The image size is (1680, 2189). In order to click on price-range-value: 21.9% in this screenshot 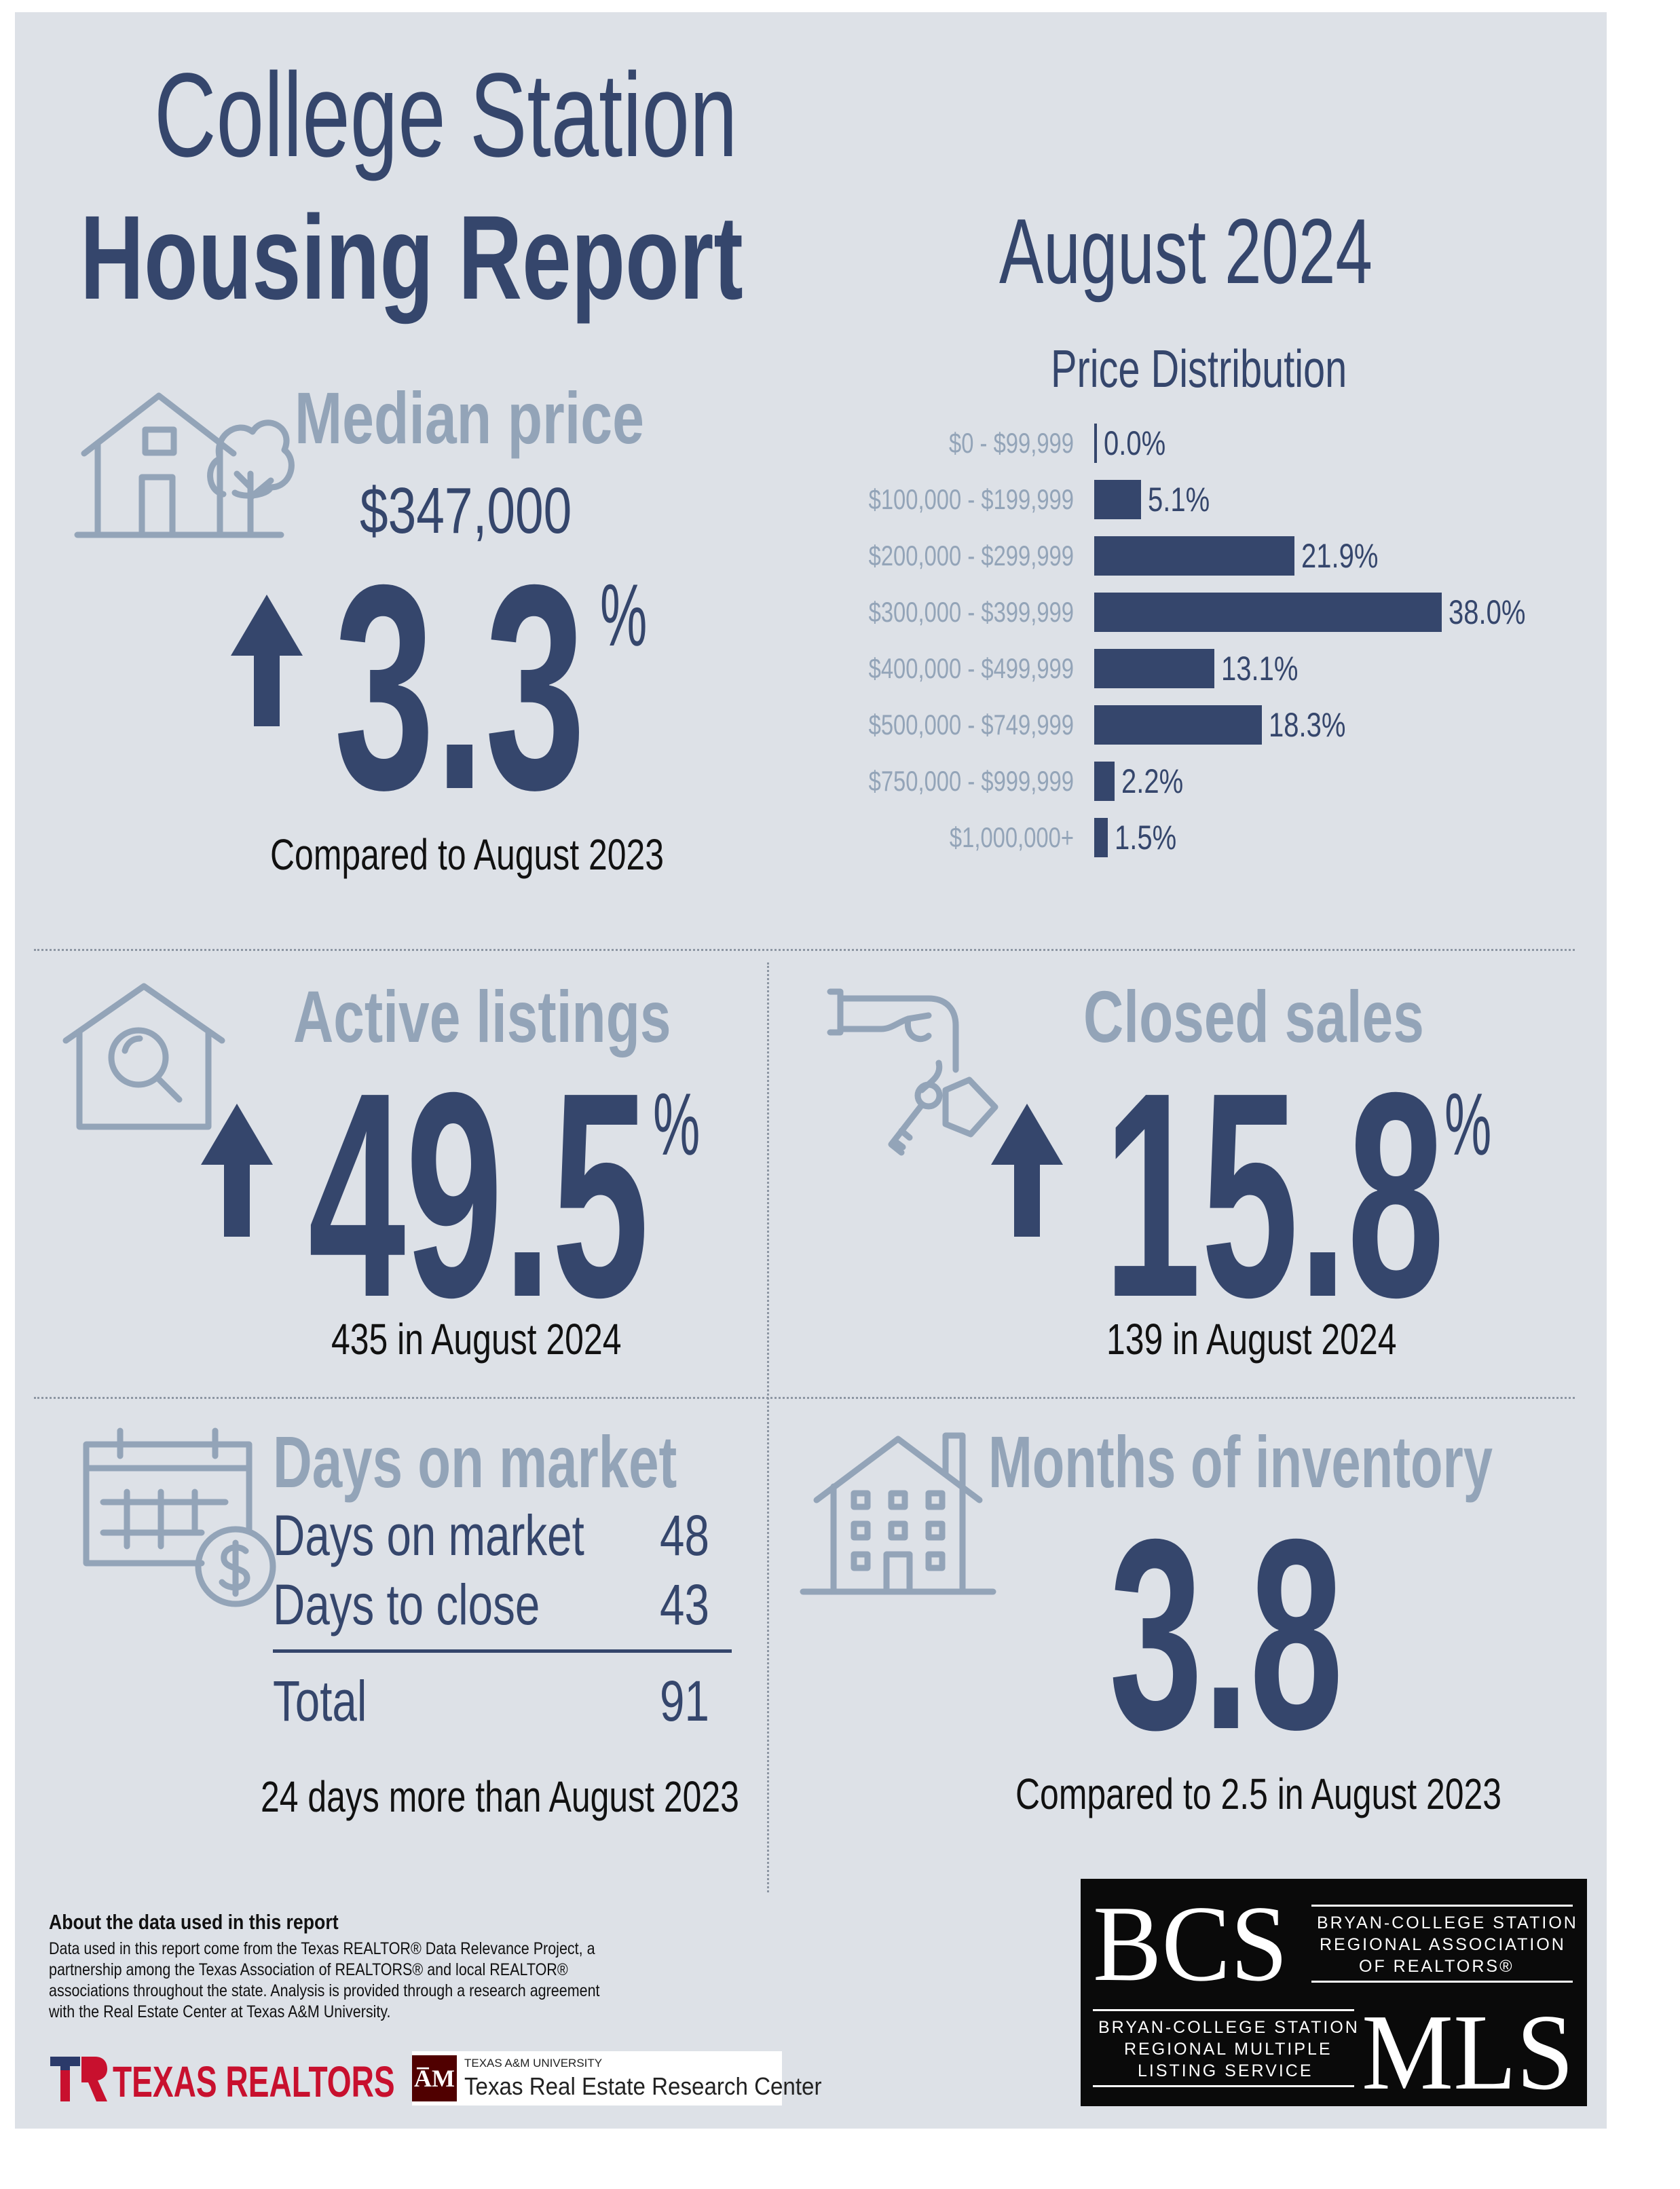, I will do `click(1340, 556)`.